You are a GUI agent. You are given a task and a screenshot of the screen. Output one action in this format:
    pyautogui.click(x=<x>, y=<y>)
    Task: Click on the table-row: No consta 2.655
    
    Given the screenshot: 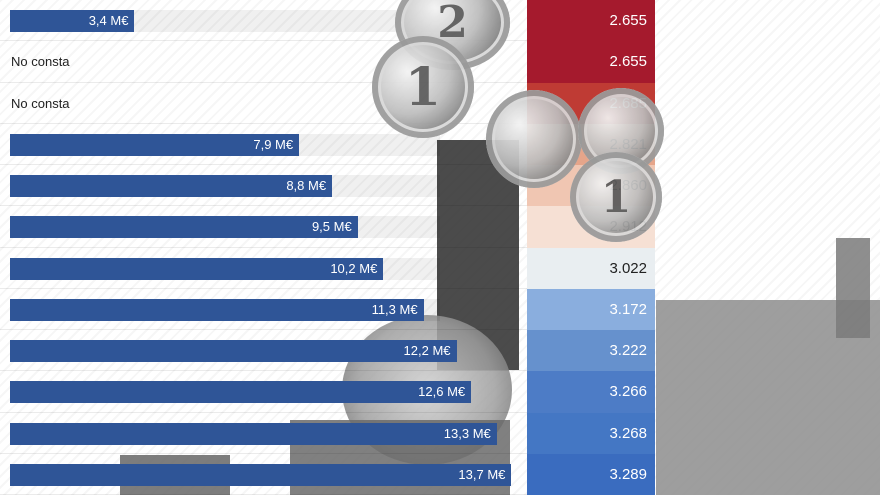 What is the action you would take?
    pyautogui.click(x=327, y=62)
    